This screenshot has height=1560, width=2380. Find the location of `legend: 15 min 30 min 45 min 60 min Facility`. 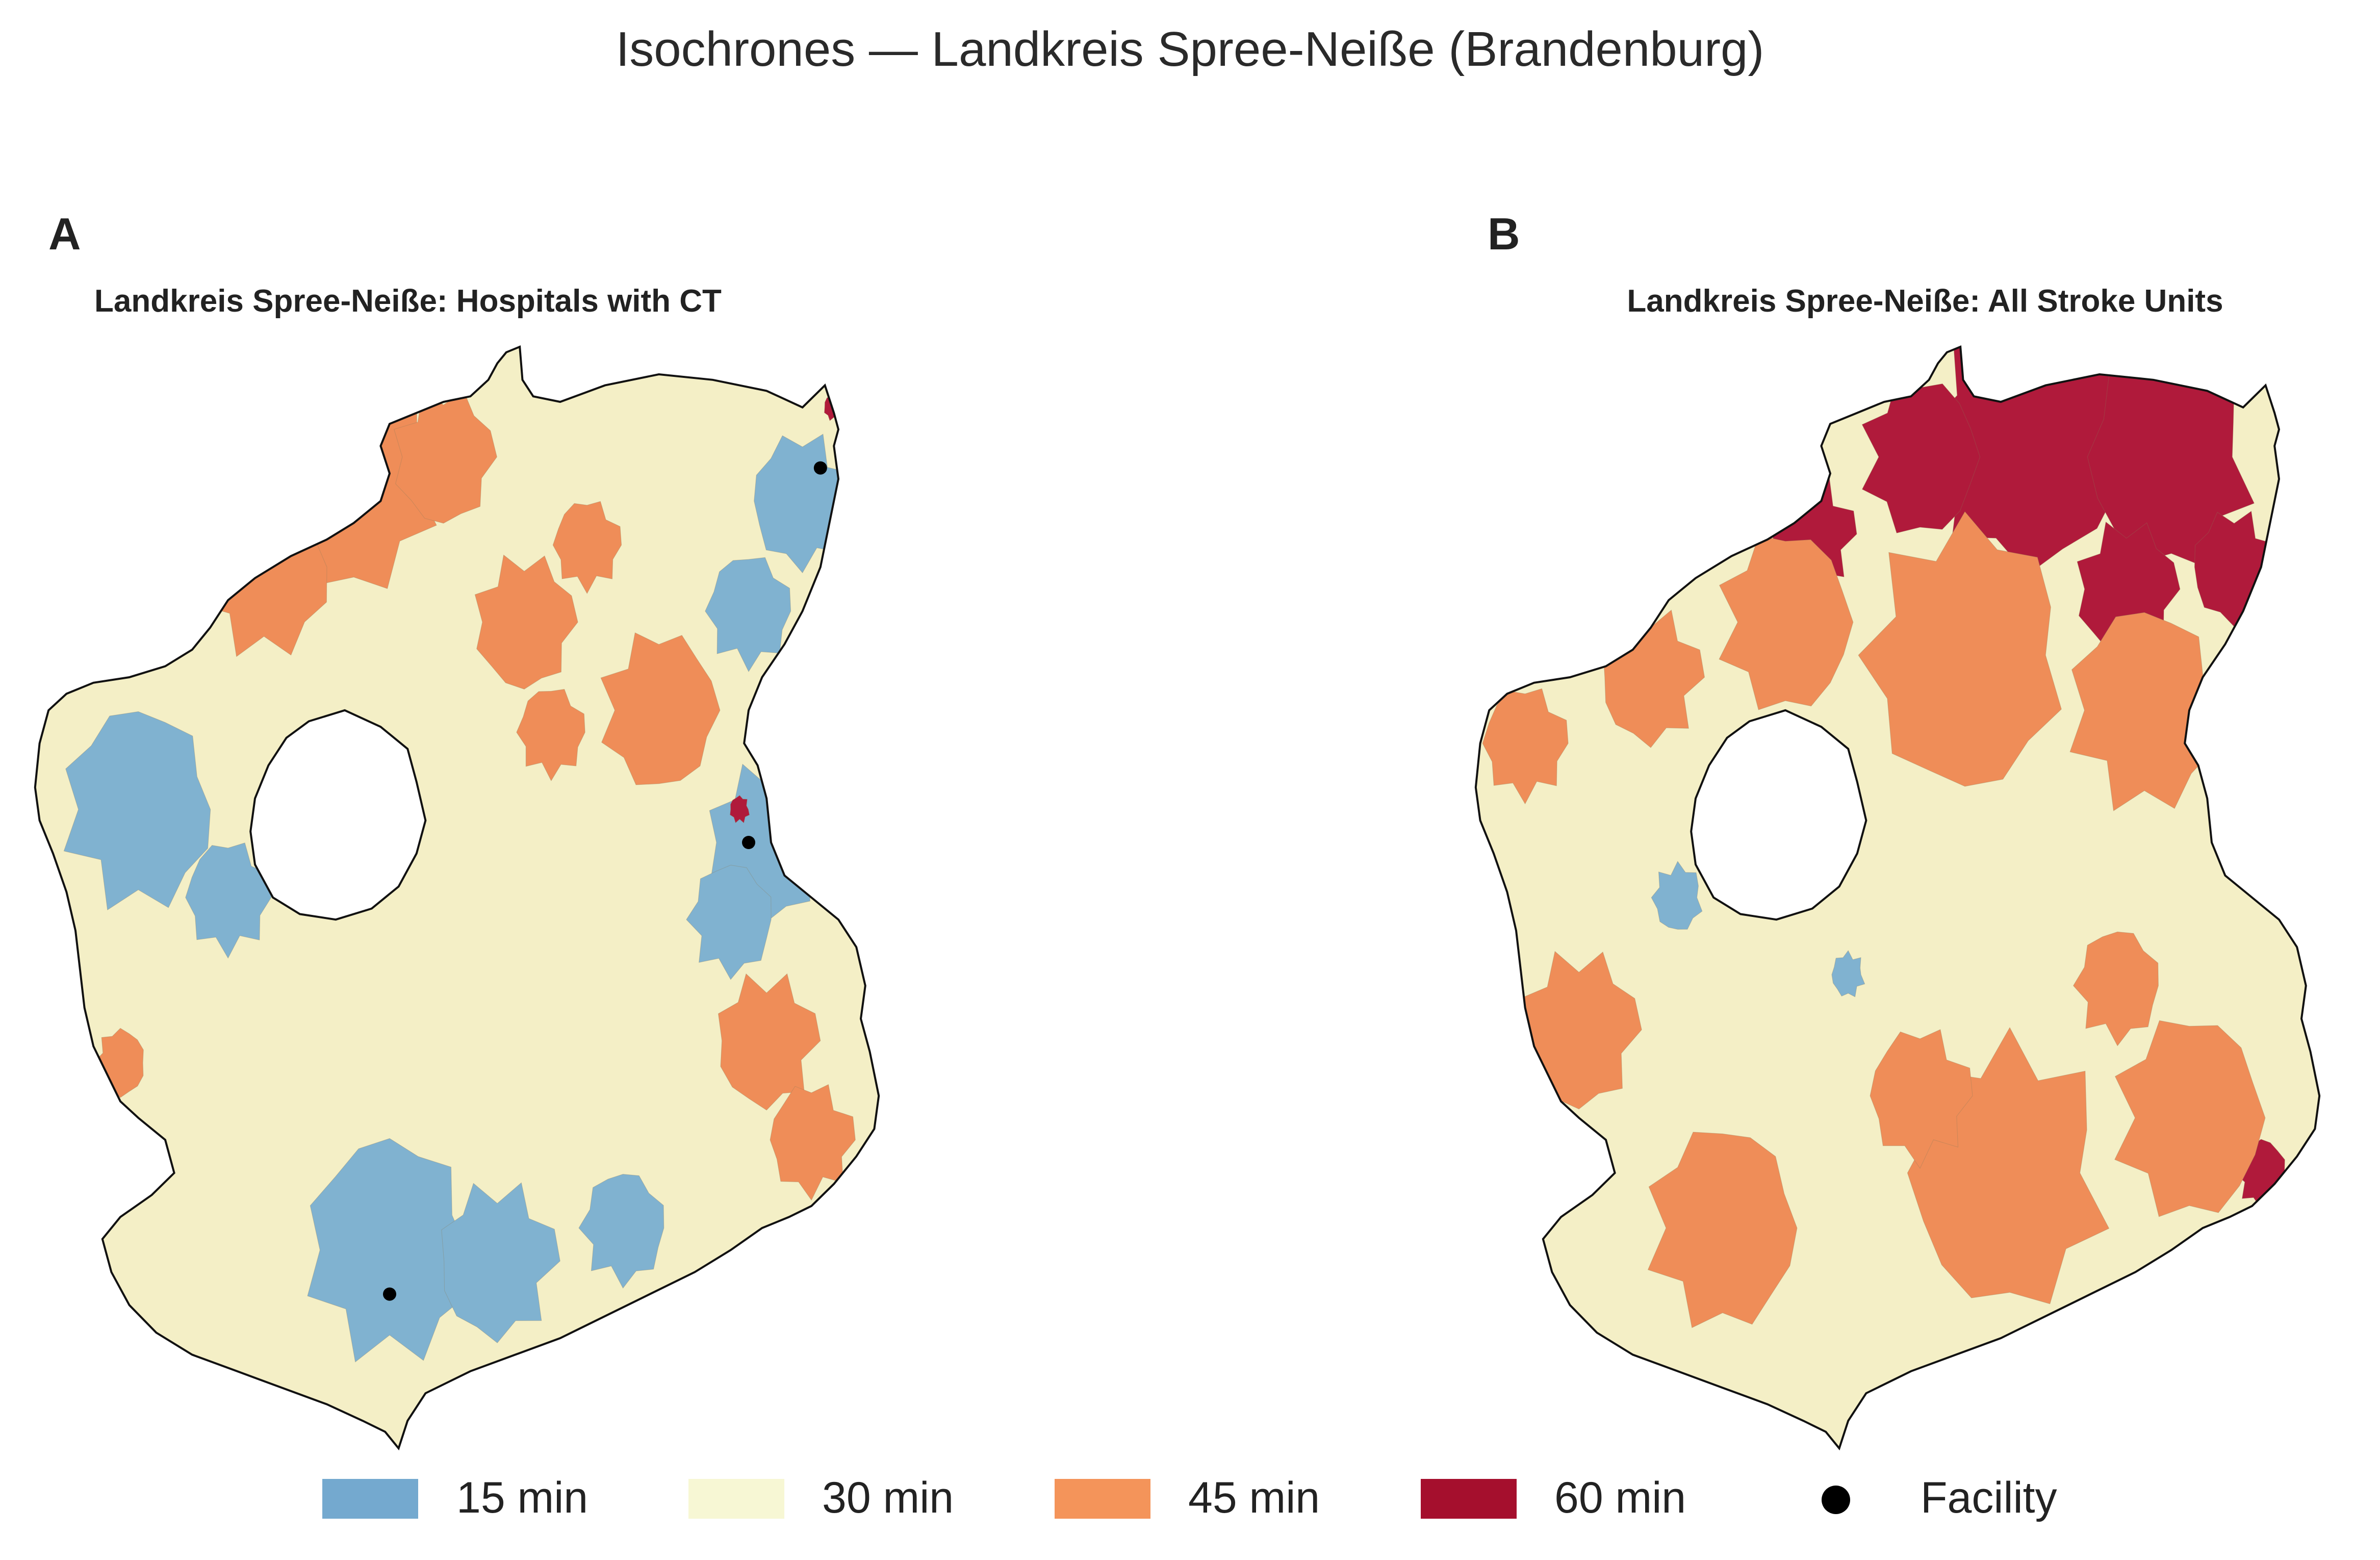

legend: 15 min 30 min 45 min 60 min Facility is located at coordinates (1190, 1502).